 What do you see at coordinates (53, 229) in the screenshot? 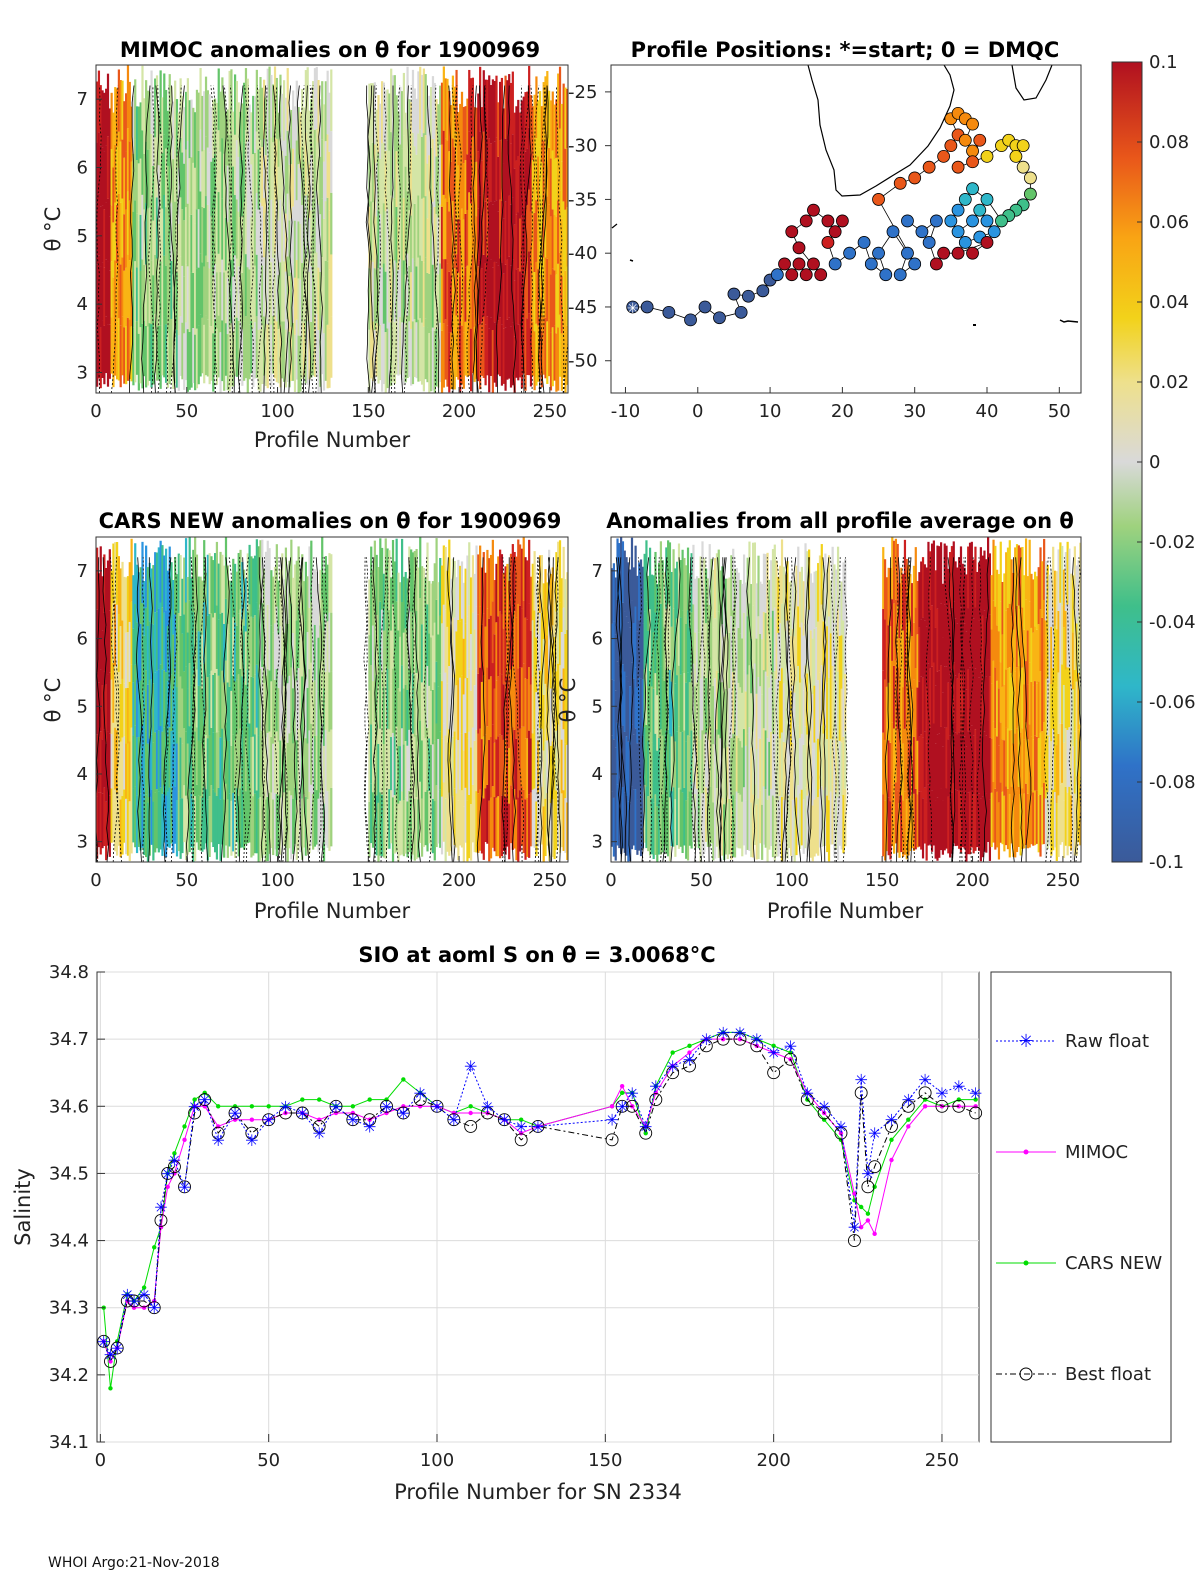
I see `mimoc-ylabel: θ °C` at bounding box center [53, 229].